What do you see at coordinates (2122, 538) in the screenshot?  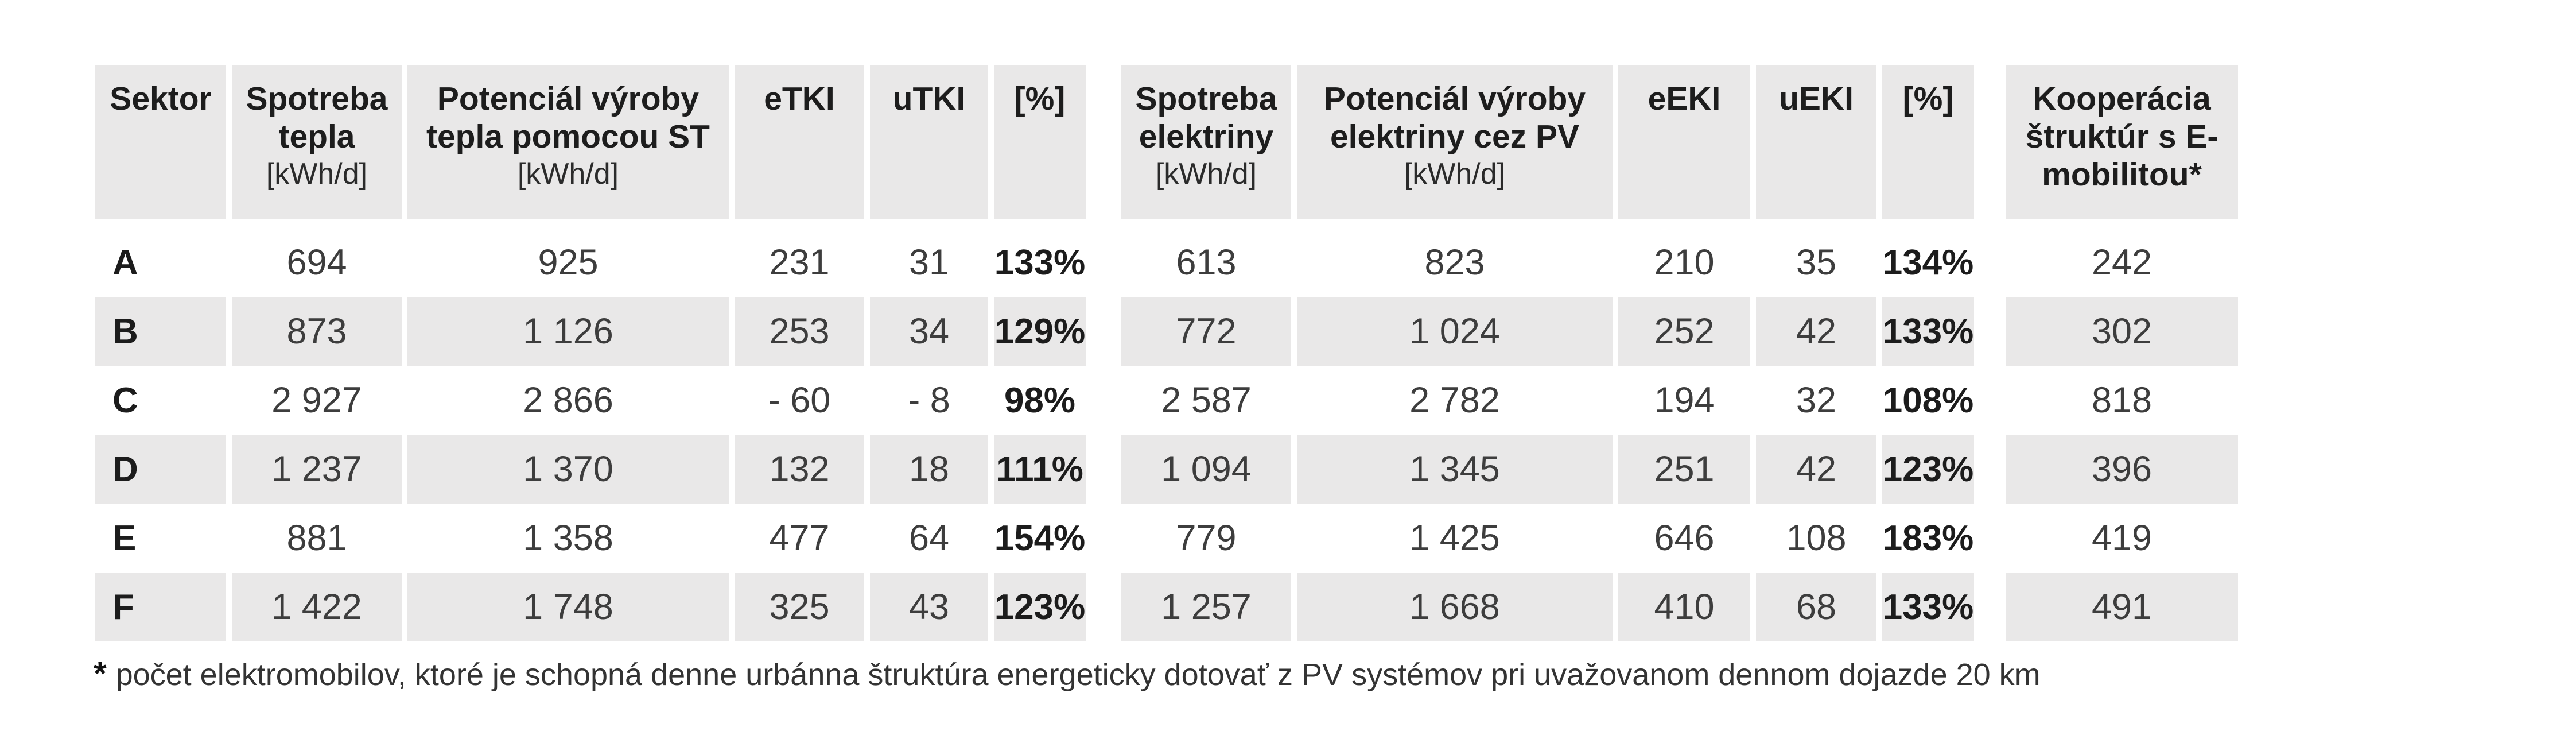 I see `cell-kooperacia: 419` at bounding box center [2122, 538].